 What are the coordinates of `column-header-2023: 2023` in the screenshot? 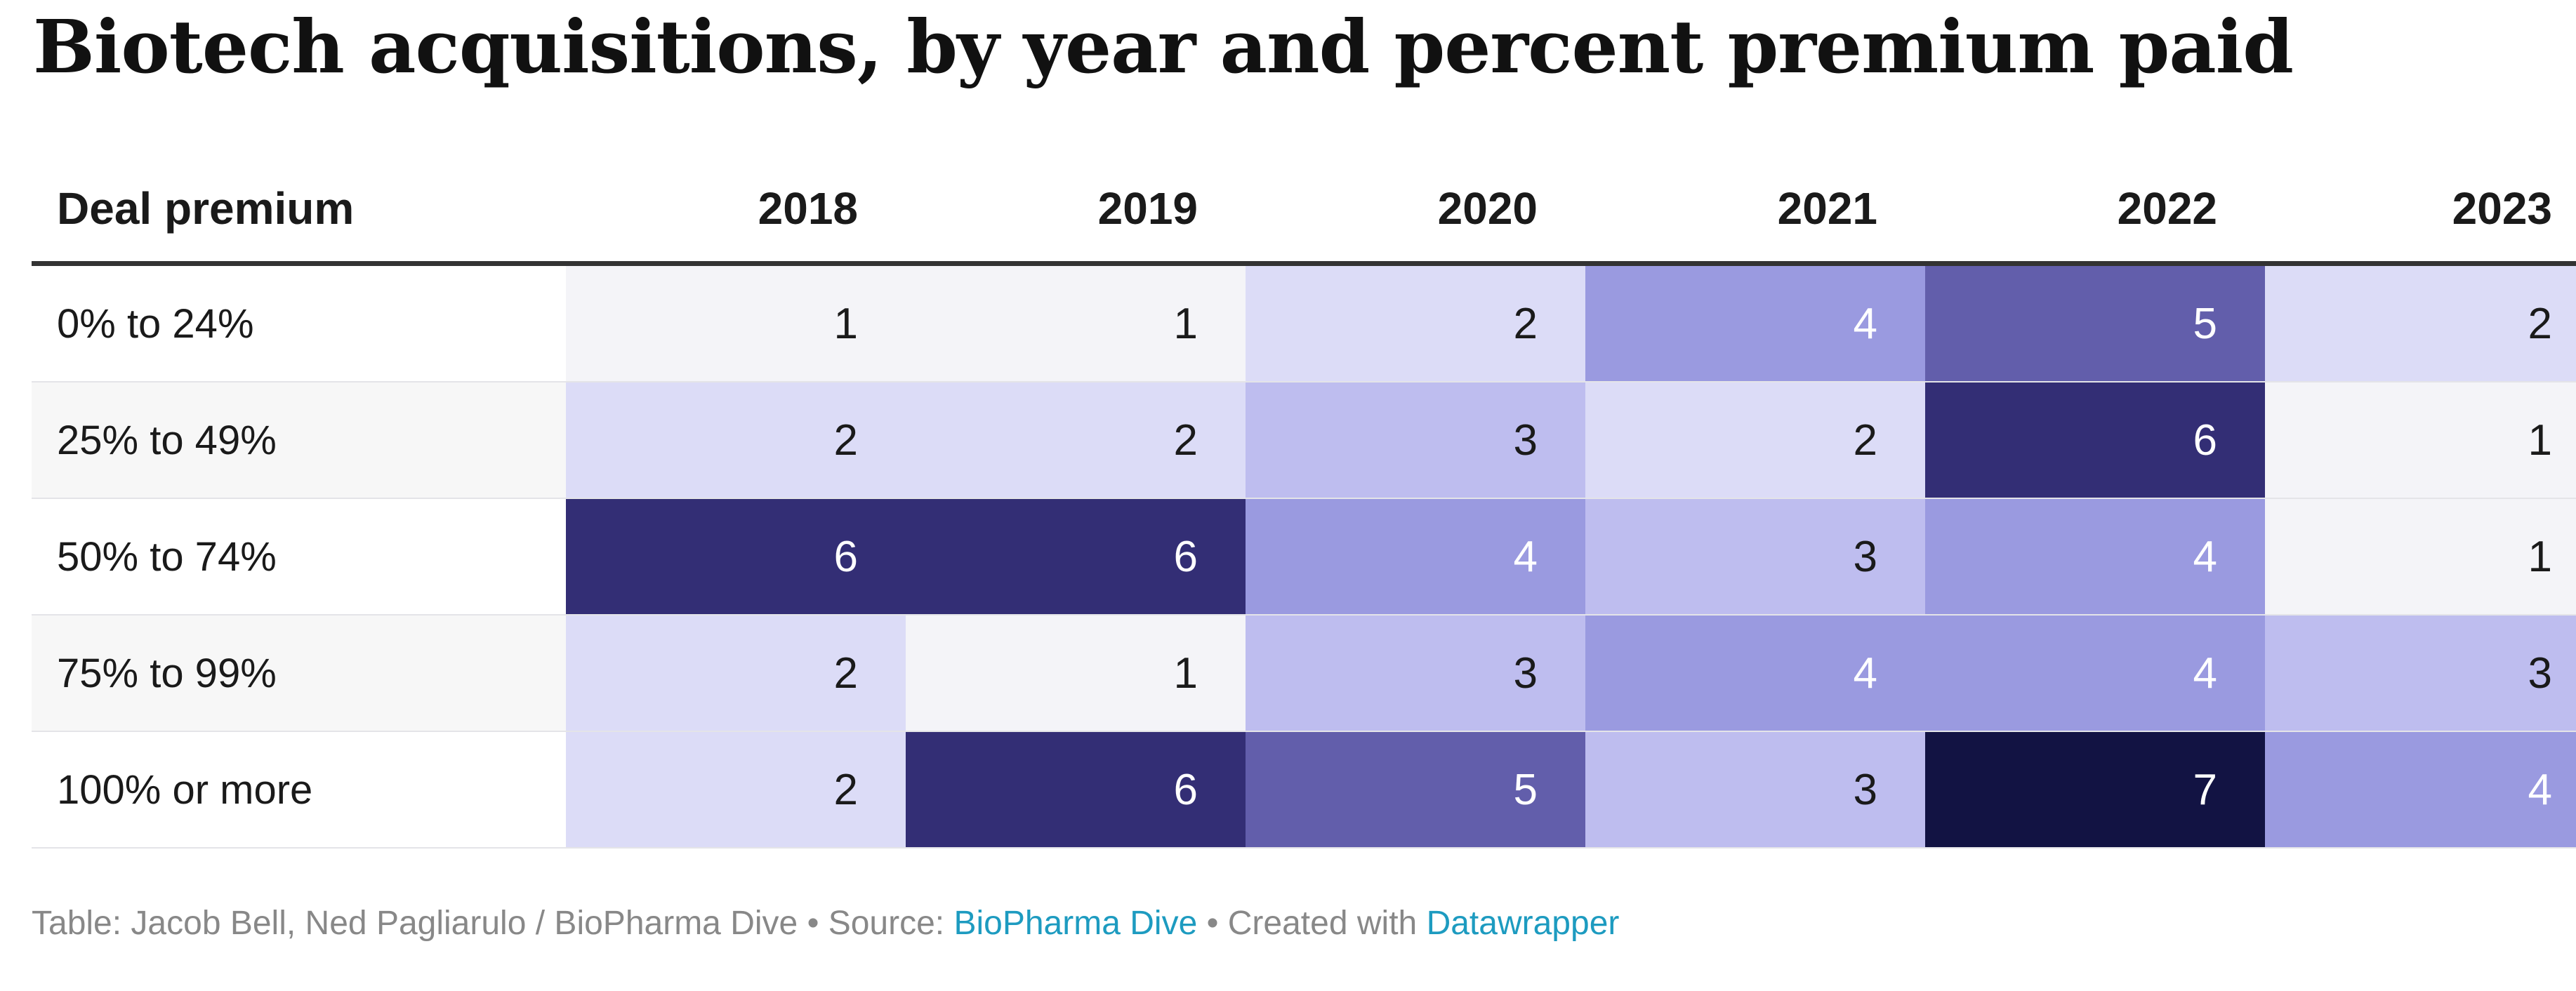 It's located at (2420, 211).